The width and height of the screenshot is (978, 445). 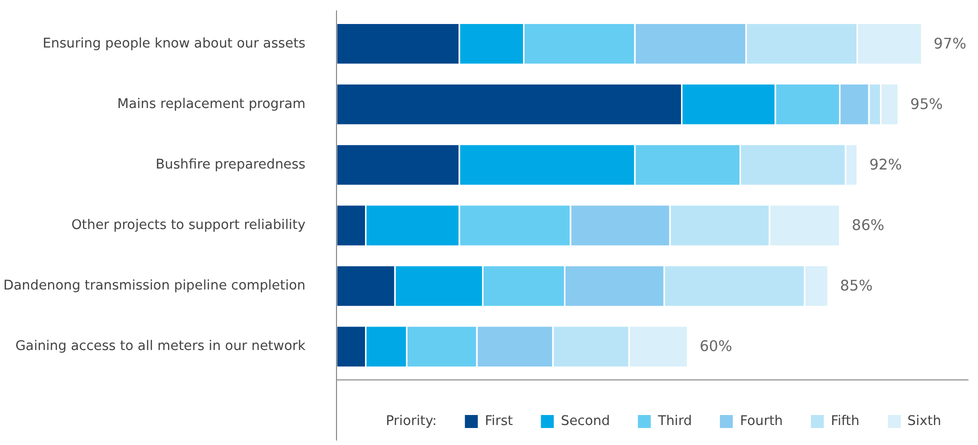 What do you see at coordinates (926, 104) in the screenshot?
I see `total-label: 95%` at bounding box center [926, 104].